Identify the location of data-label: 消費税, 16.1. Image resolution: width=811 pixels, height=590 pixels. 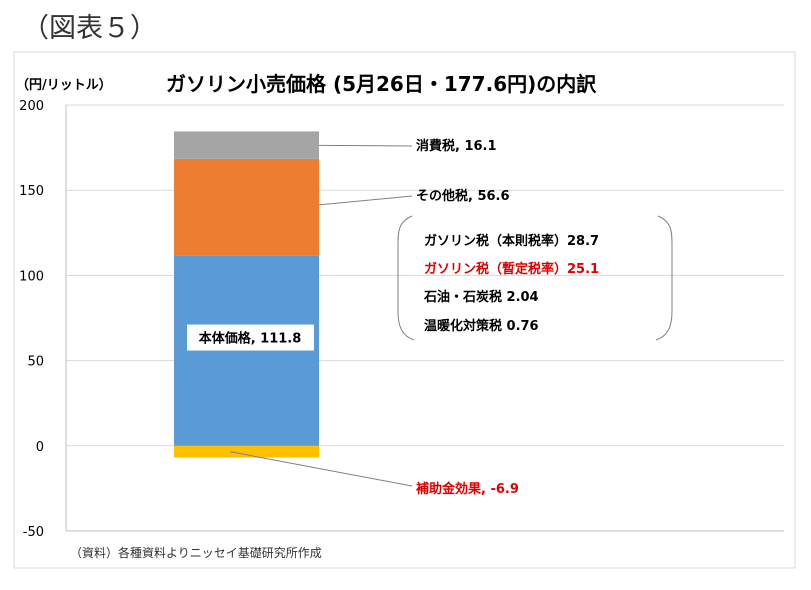
(456, 146).